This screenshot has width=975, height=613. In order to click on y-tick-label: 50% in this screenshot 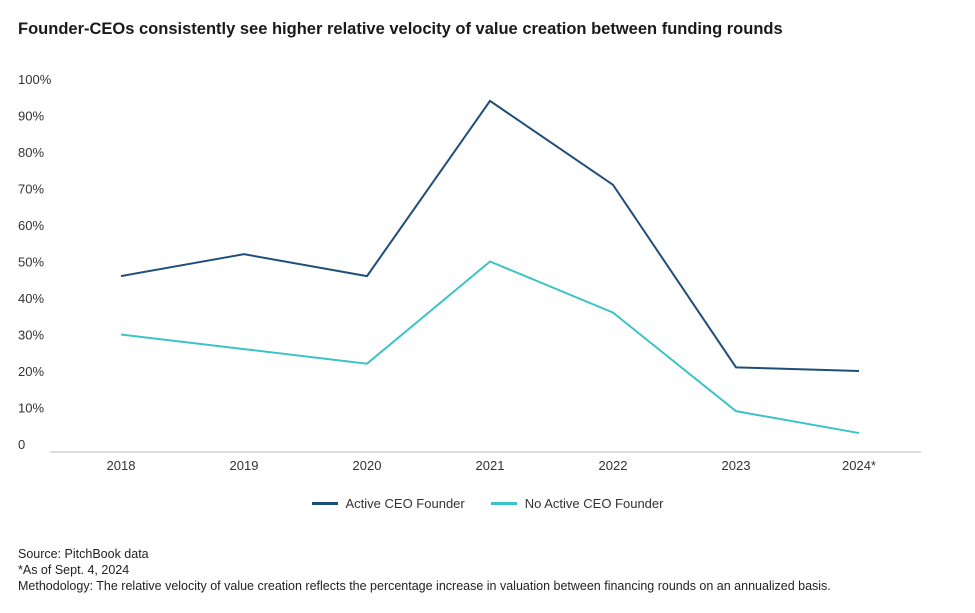, I will do `click(31, 262)`.